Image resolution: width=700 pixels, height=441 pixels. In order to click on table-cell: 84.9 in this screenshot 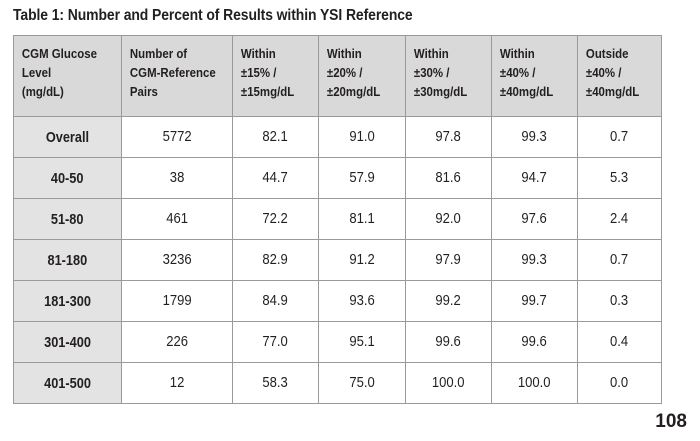, I will do `click(275, 301)`.